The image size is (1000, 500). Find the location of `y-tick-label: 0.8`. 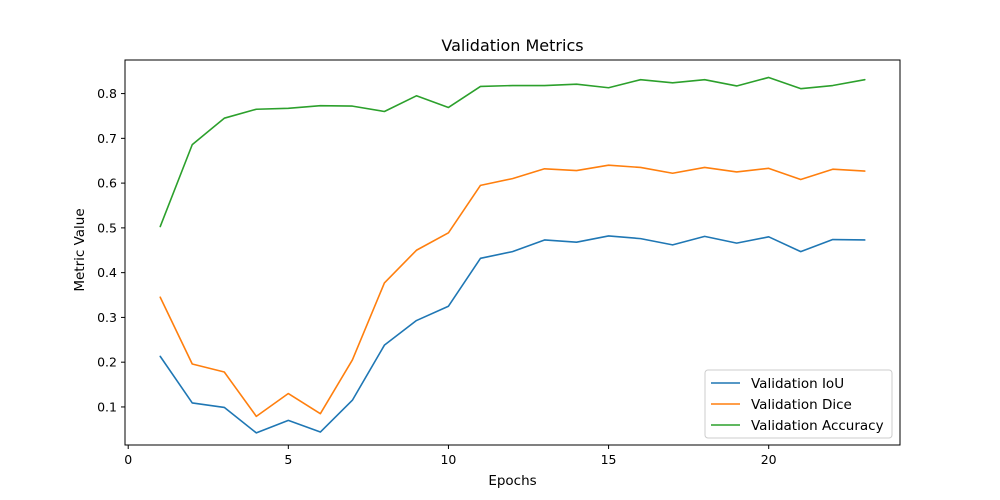

y-tick-label: 0.8 is located at coordinates (107, 93).